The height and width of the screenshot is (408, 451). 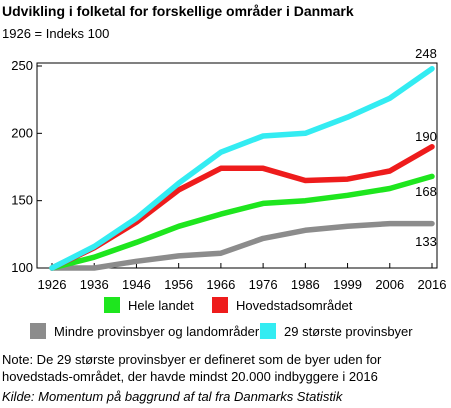 What do you see at coordinates (178, 284) in the screenshot?
I see `x-tick-label: 1956` at bounding box center [178, 284].